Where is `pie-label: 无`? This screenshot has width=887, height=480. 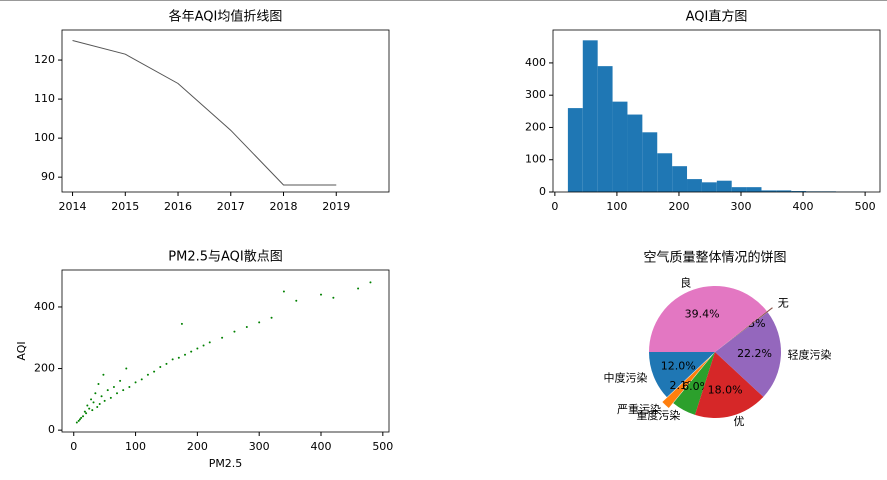 pie-label: 无 is located at coordinates (783, 303).